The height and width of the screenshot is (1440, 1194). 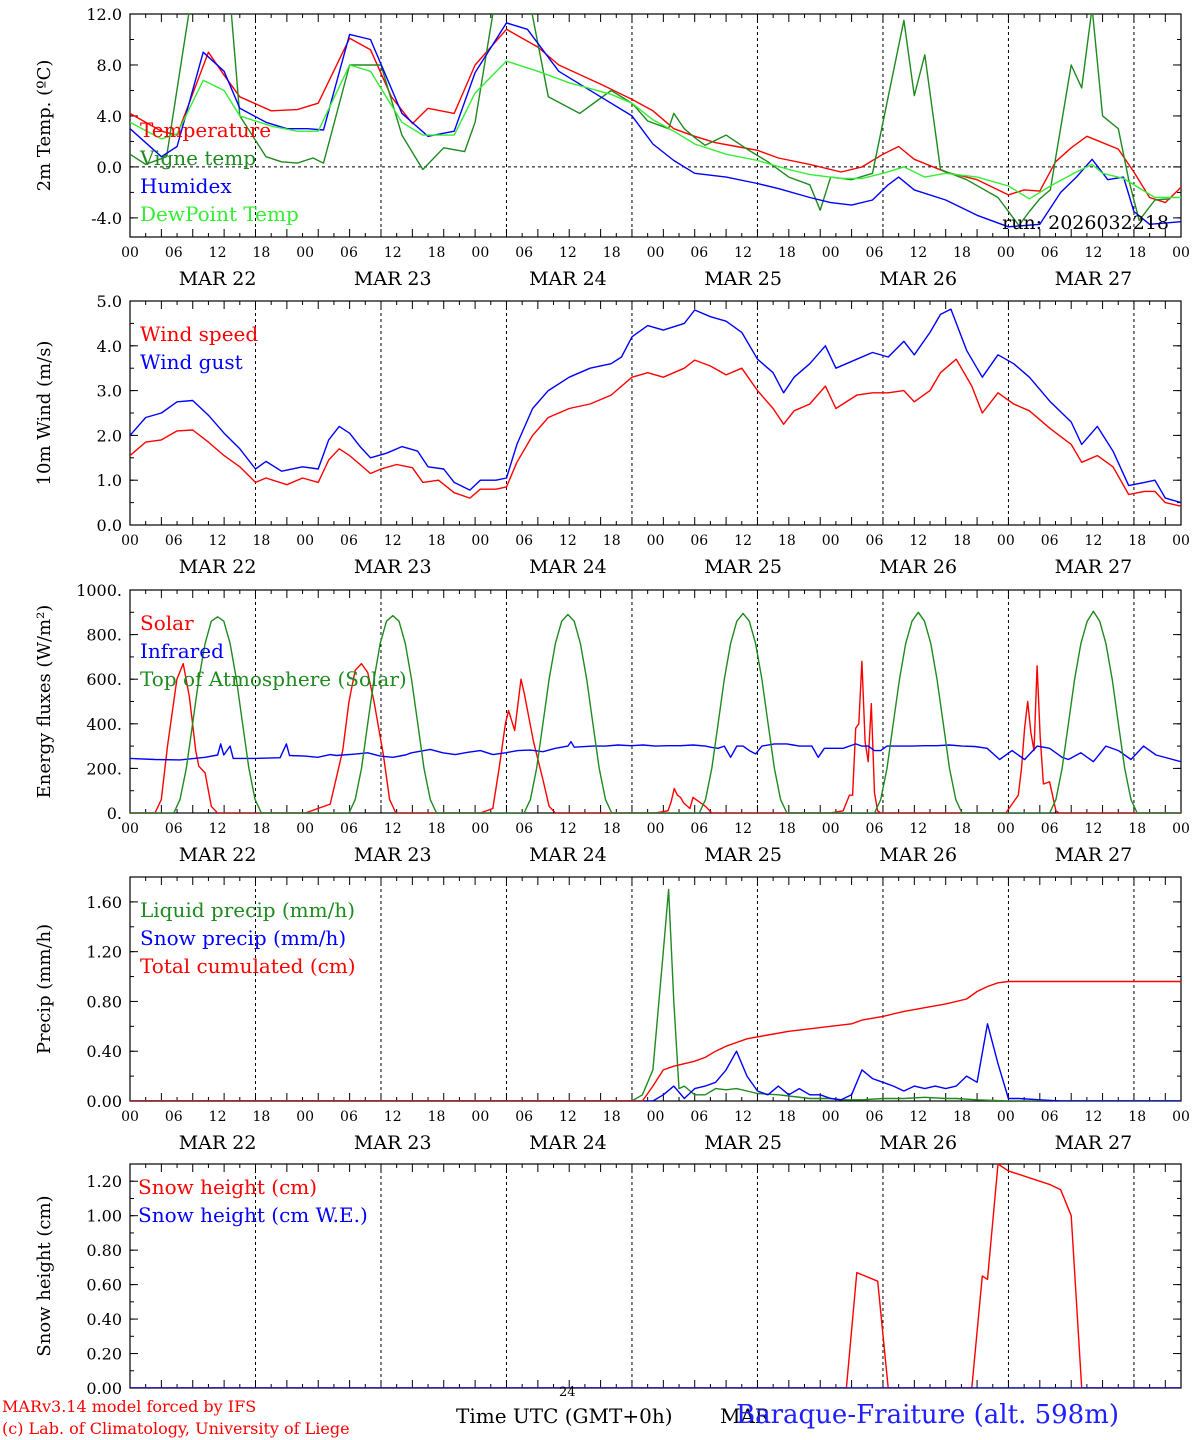 What do you see at coordinates (655, 413) in the screenshot?
I see `plot-frame` at bounding box center [655, 413].